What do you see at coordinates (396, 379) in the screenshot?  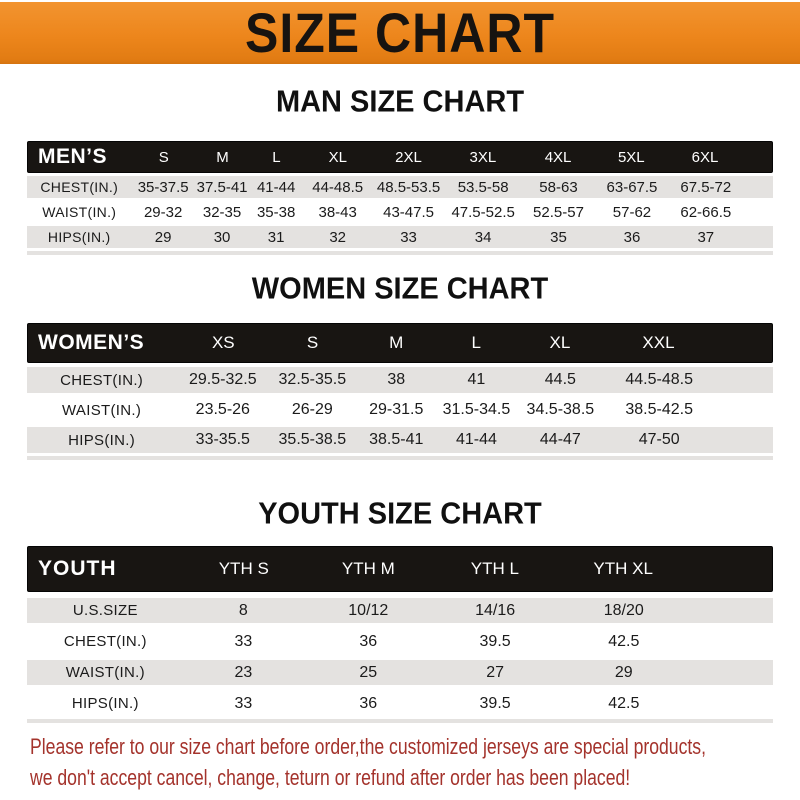 I see `cell: 38` at bounding box center [396, 379].